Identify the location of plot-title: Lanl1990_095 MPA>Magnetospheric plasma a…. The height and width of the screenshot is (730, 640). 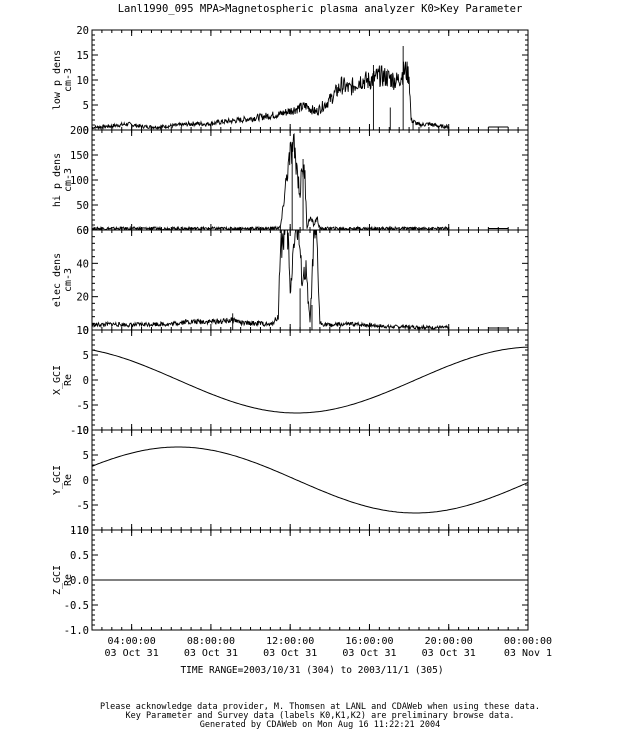
(320, 9).